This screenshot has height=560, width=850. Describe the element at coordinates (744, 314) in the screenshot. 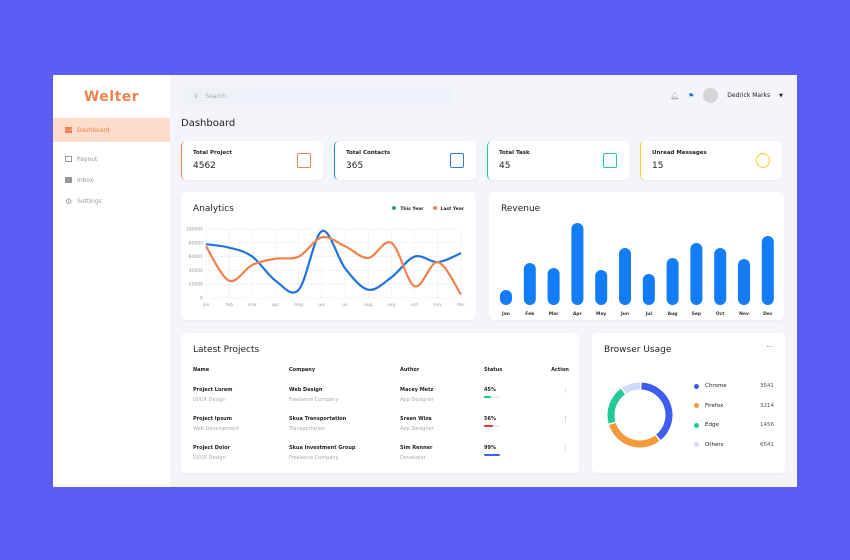

I see `x-tick-label: Nov` at that location.